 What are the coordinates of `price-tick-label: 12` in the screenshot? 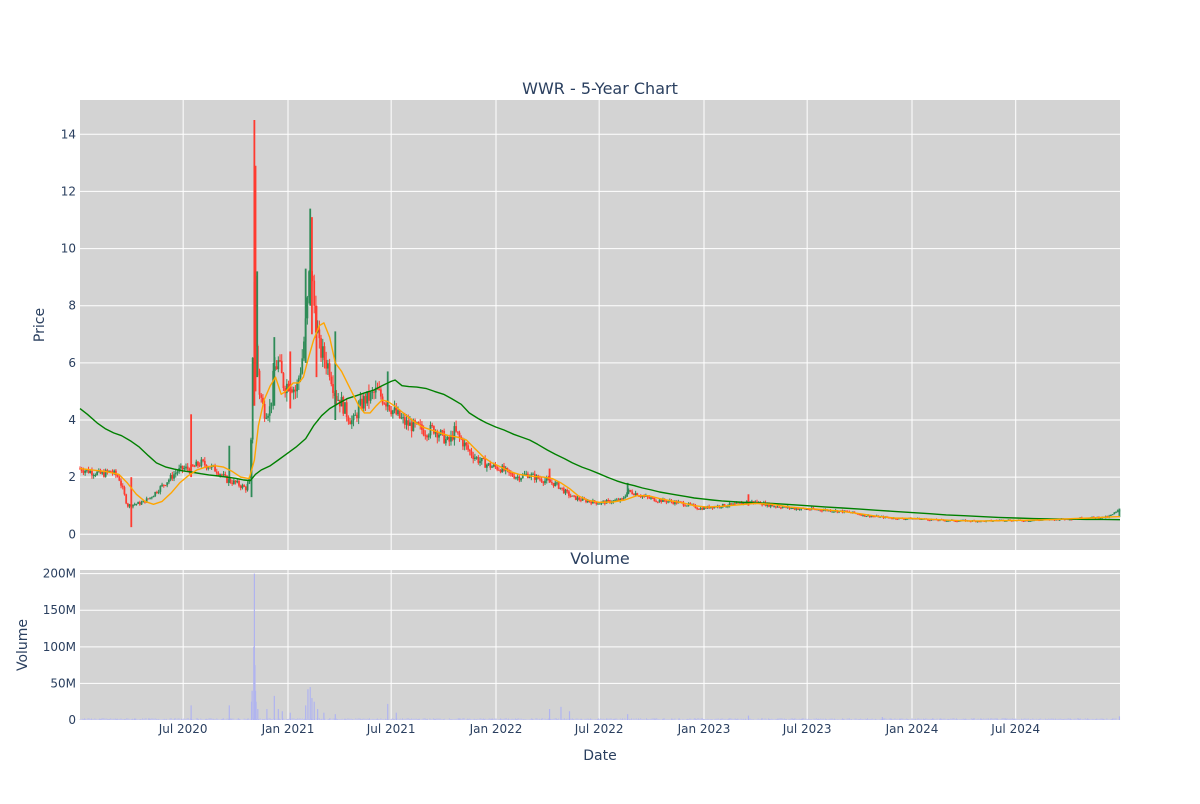 It's located at (68, 191).